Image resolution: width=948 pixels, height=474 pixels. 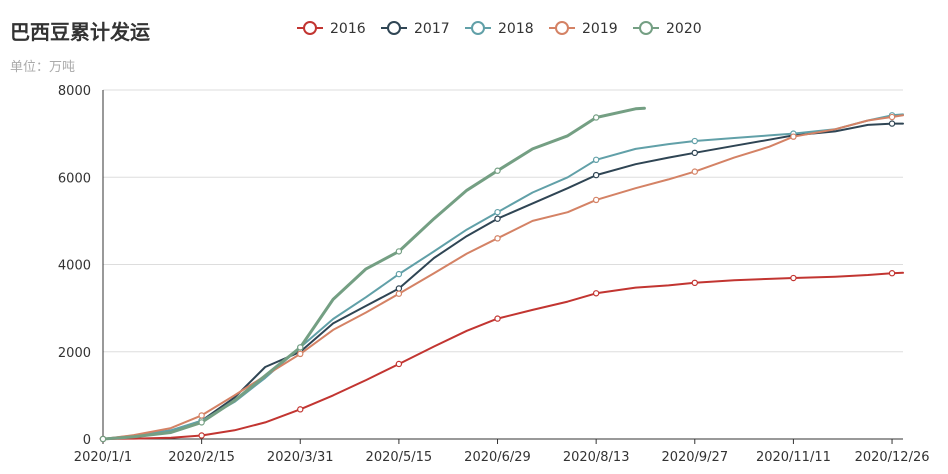 I want to click on legend-item-2019: 2019, so click(x=583, y=29).